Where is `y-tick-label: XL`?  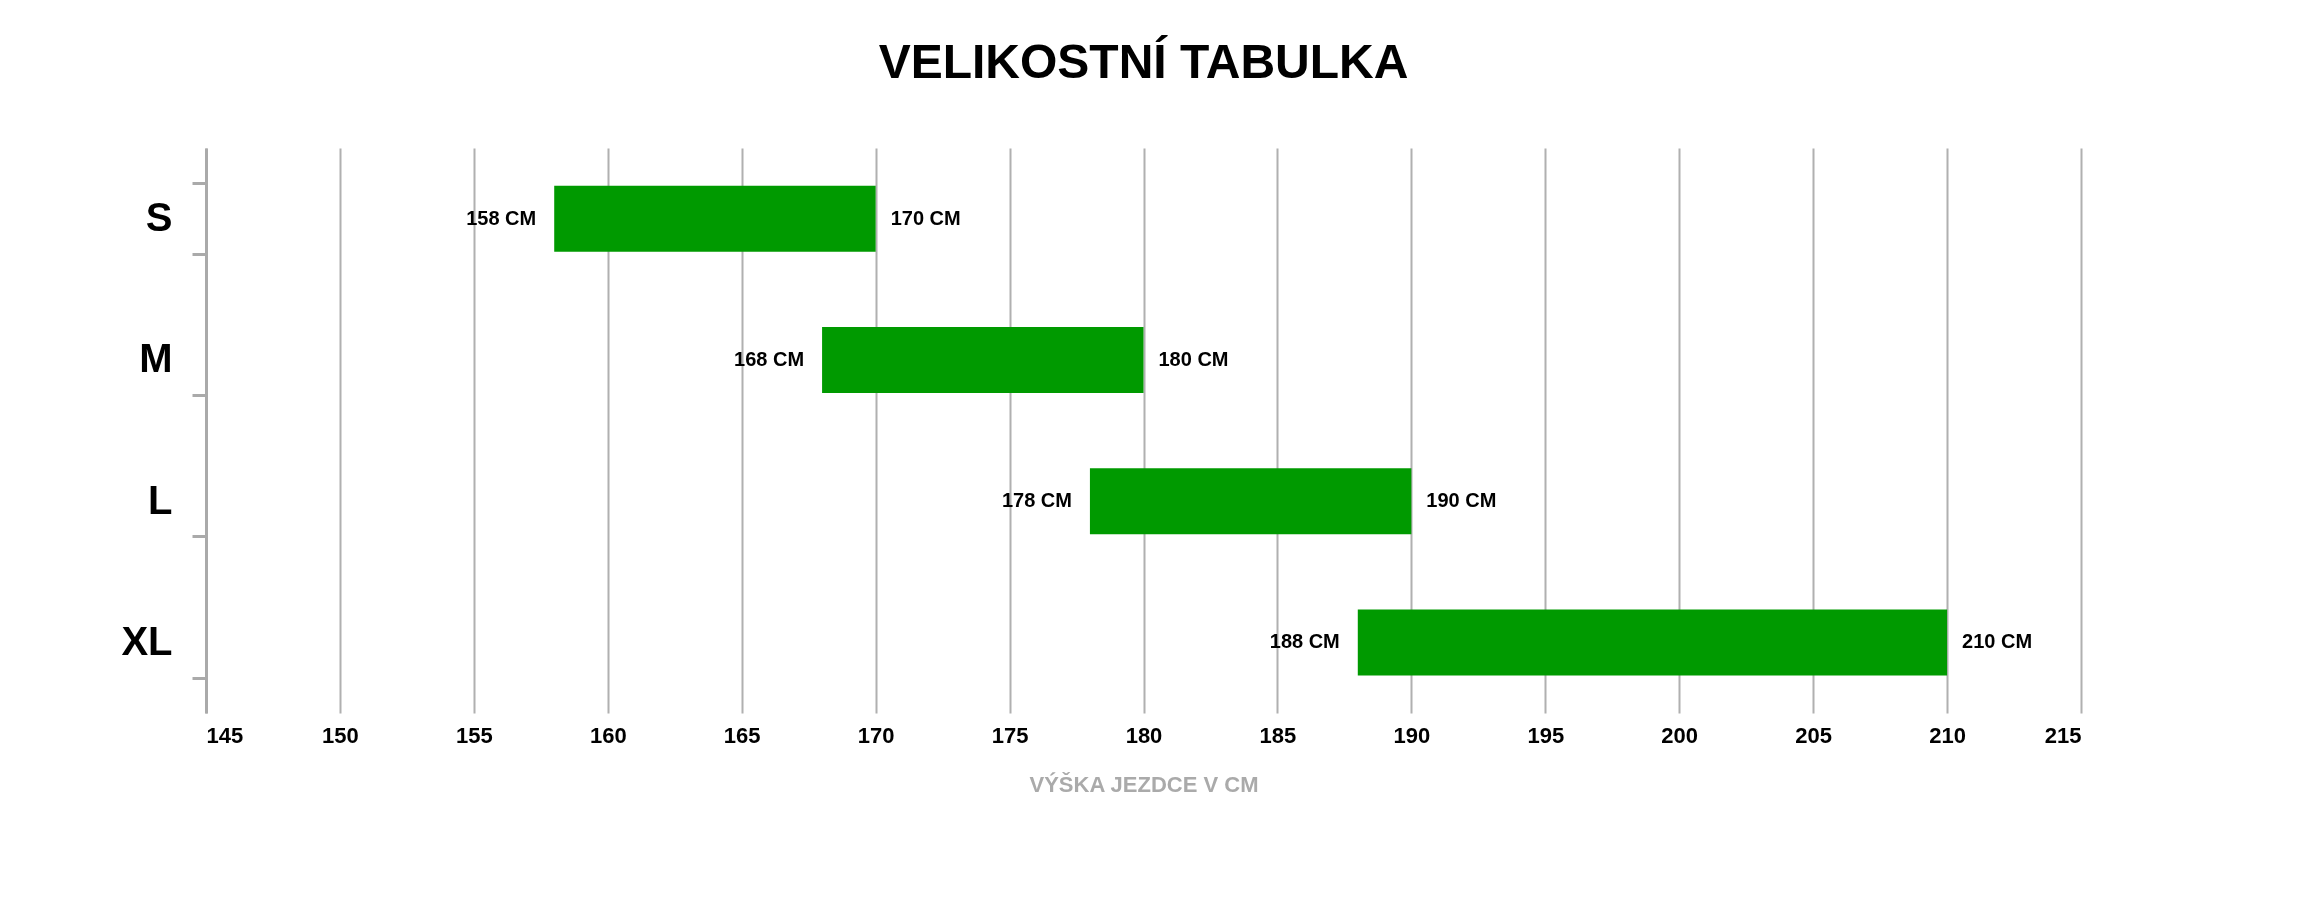
y-tick-label: XL is located at coordinates (147, 640).